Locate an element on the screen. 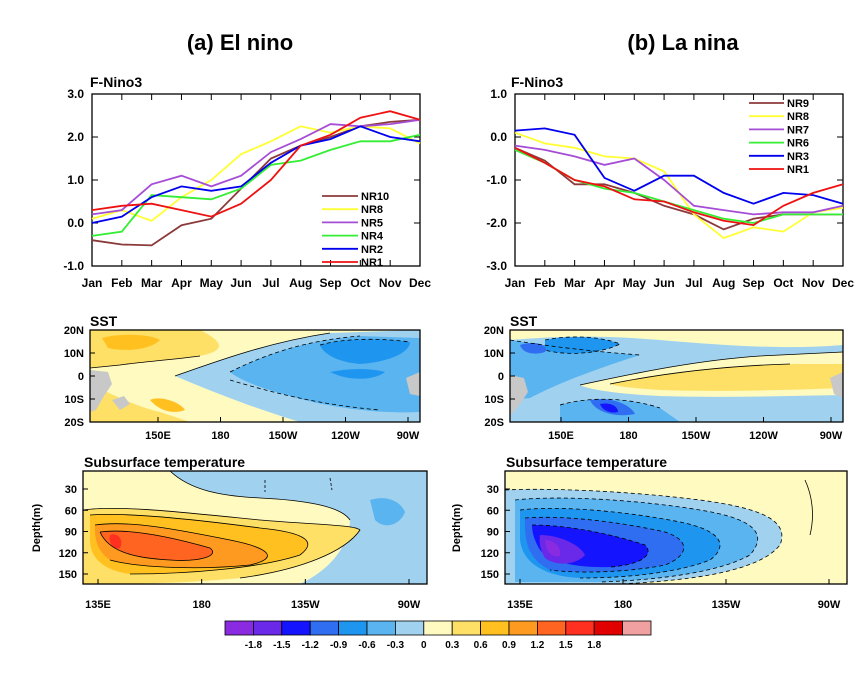 This screenshot has width=868, height=679. x-tick-label: Nov is located at coordinates (390, 283).